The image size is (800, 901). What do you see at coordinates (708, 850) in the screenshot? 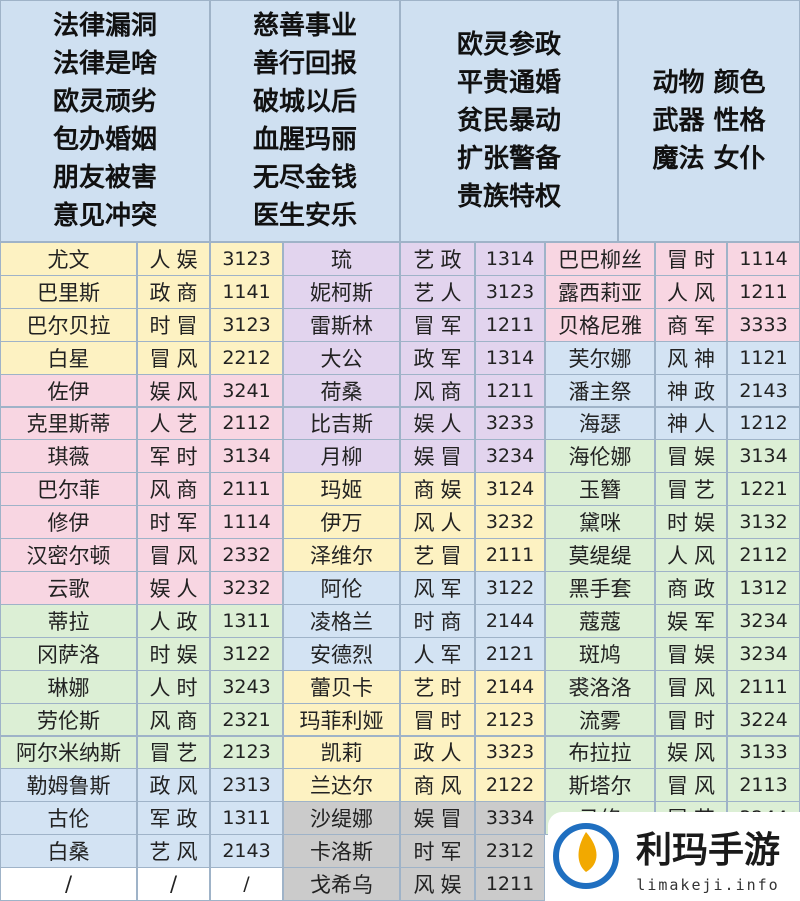
I see `watermark-title: 利玛手游` at bounding box center [708, 850].